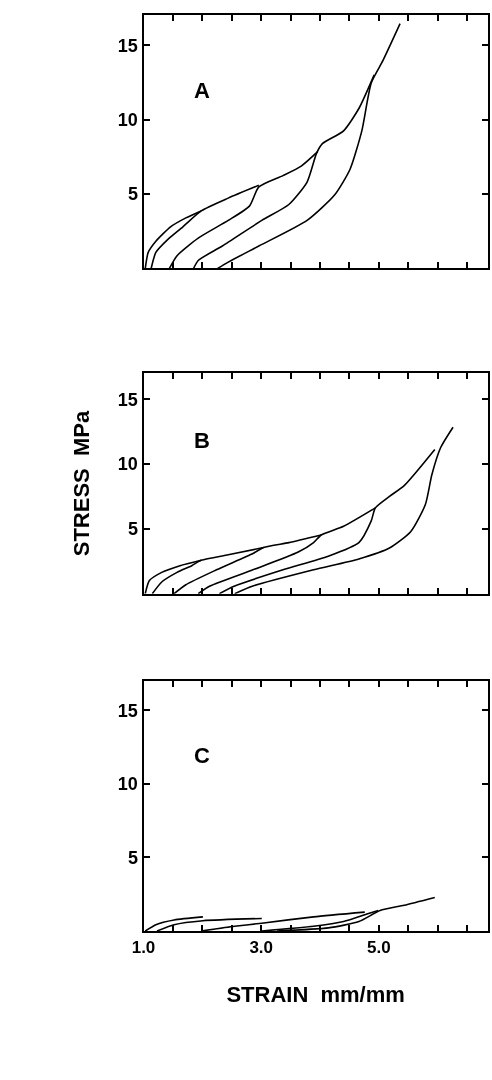 The width and height of the screenshot is (492, 1080). What do you see at coordinates (82, 483) in the screenshot?
I see `y-axis-title: STRESS MPa` at bounding box center [82, 483].